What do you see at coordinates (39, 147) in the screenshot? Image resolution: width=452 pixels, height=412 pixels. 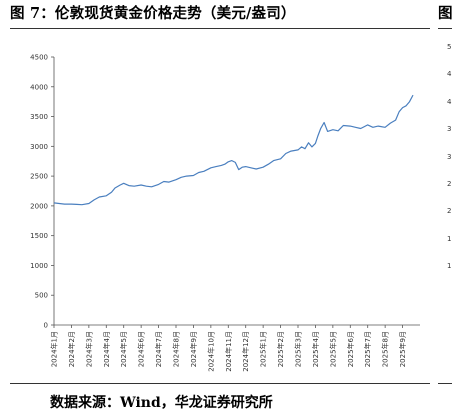 I see `y-tick-label: 3000` at bounding box center [39, 147].